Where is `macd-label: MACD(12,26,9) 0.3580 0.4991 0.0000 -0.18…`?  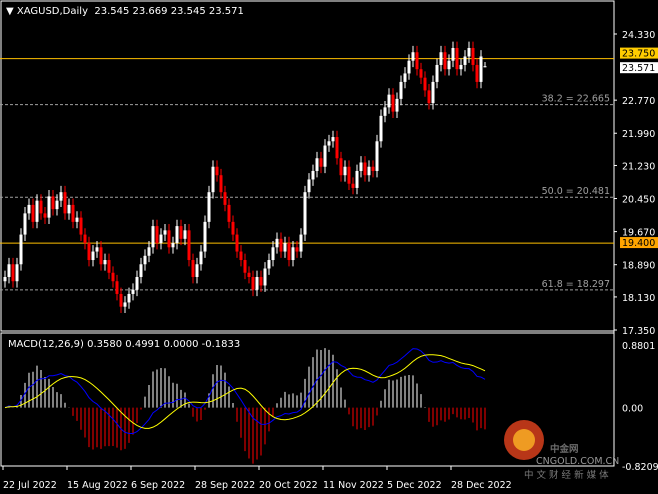
macd-label: MACD(12,26,9) 0.3580 0.4991 0.0000 -0.18… is located at coordinates (124, 344).